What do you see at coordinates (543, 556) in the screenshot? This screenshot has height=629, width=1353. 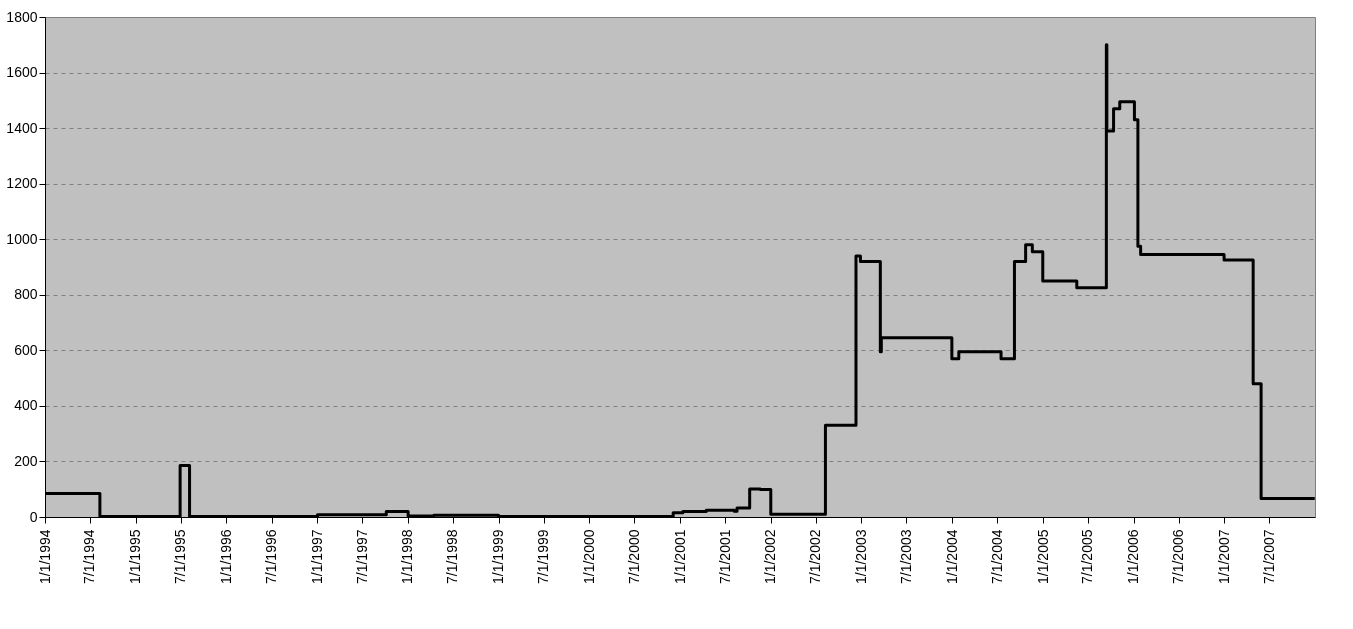 I see `x-tick-label: 7/1/1999` at bounding box center [543, 556].